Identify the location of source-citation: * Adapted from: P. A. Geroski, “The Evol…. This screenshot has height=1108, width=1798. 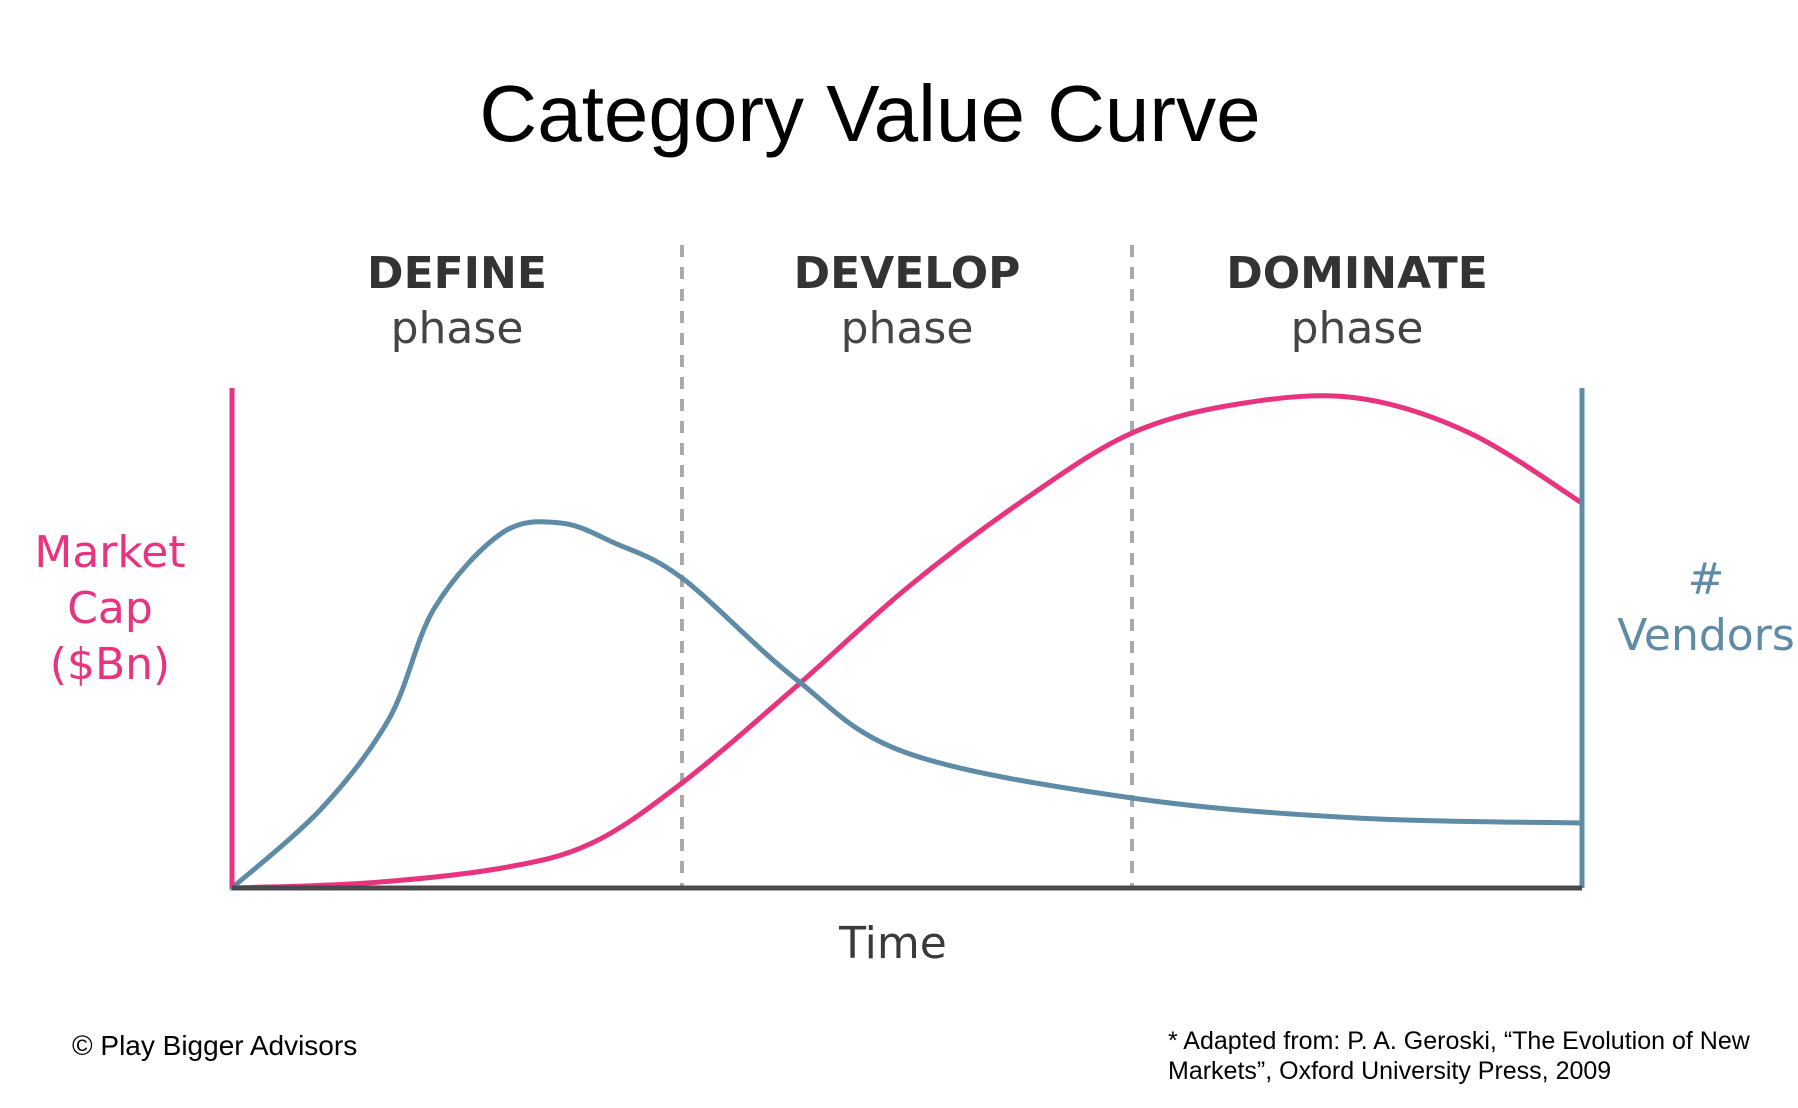
(1459, 1056).